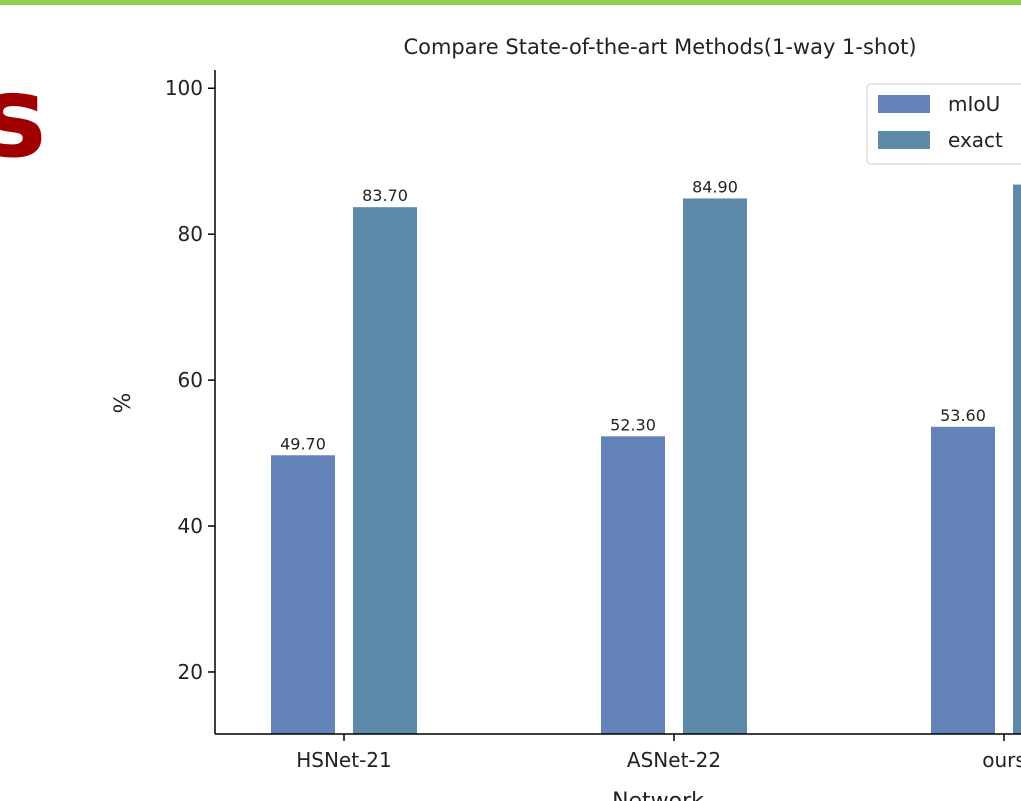 The image size is (1021, 801). I want to click on top-accent-bar, so click(510, 2).